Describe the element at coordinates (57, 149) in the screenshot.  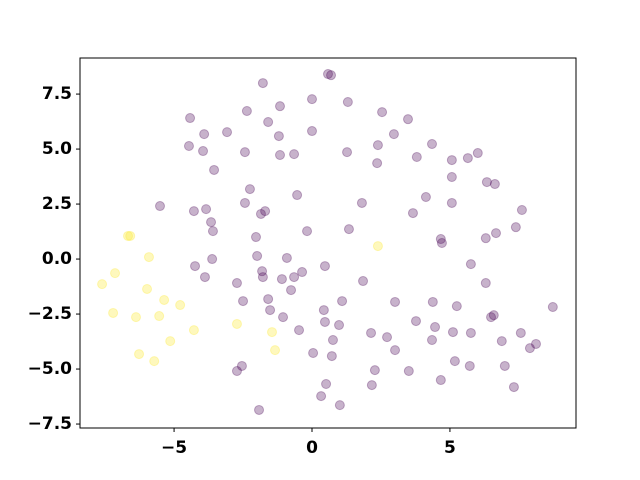
I see `y-tick-label: 5.0` at that location.